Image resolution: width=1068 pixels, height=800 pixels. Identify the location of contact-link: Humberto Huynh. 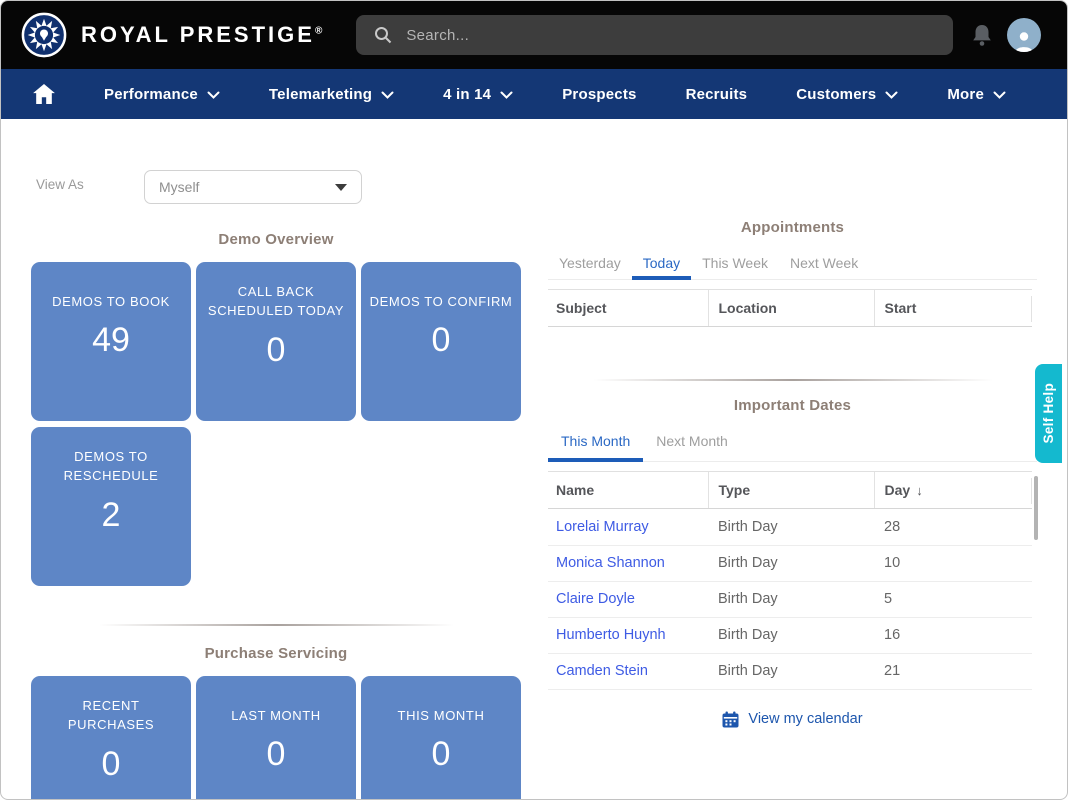
(611, 635).